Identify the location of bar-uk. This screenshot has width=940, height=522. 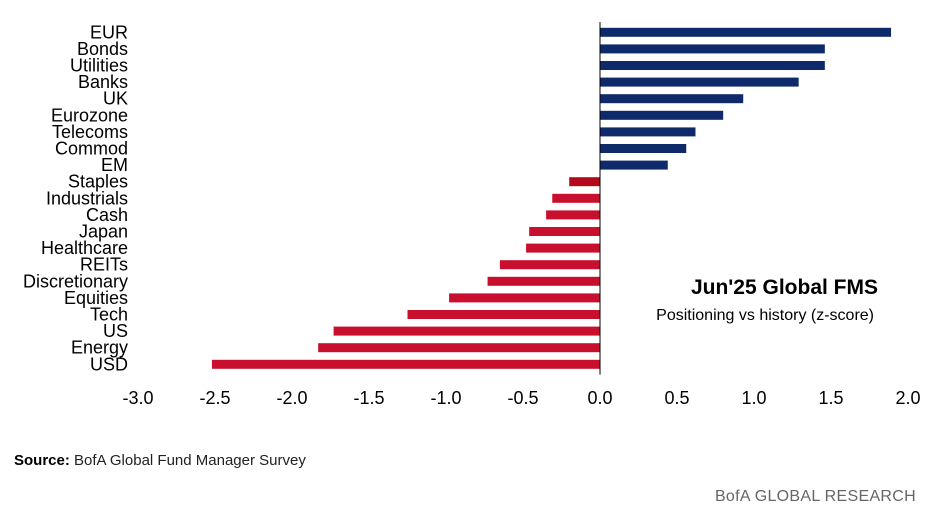
(672, 99).